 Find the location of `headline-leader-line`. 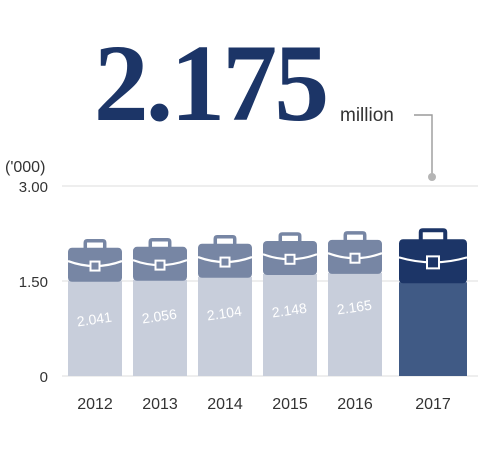

headline-leader-line is located at coordinates (423, 145).